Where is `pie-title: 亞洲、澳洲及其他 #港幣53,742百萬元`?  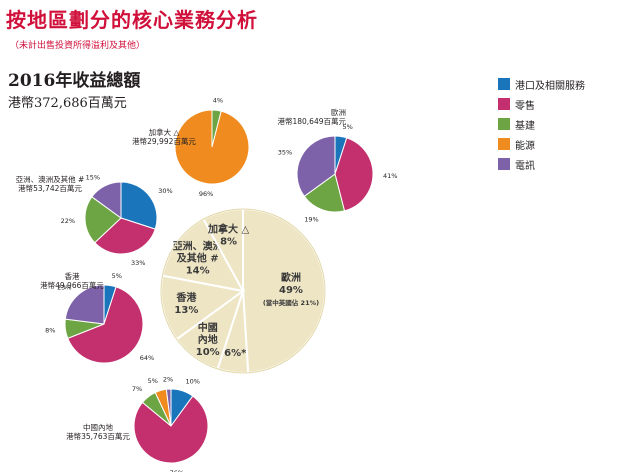
pie-title: 亞洲、澳洲及其他 #港幣53,742百萬元 is located at coordinates (50, 183).